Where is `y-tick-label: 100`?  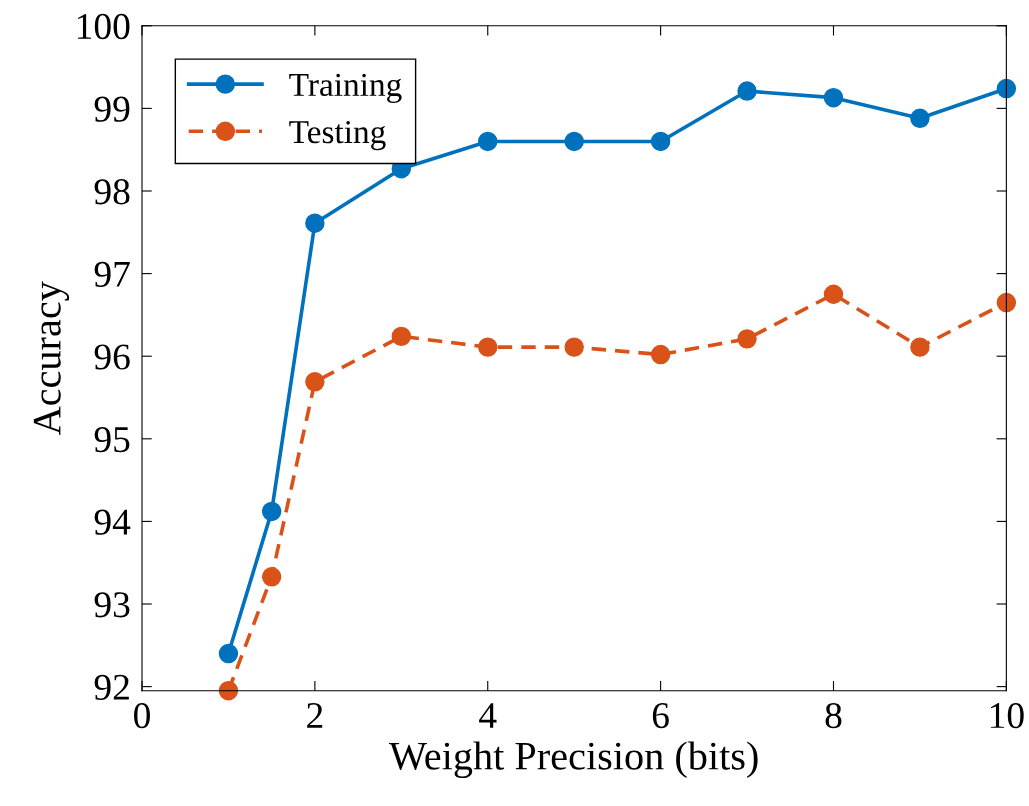
y-tick-label: 100 is located at coordinates (103, 26).